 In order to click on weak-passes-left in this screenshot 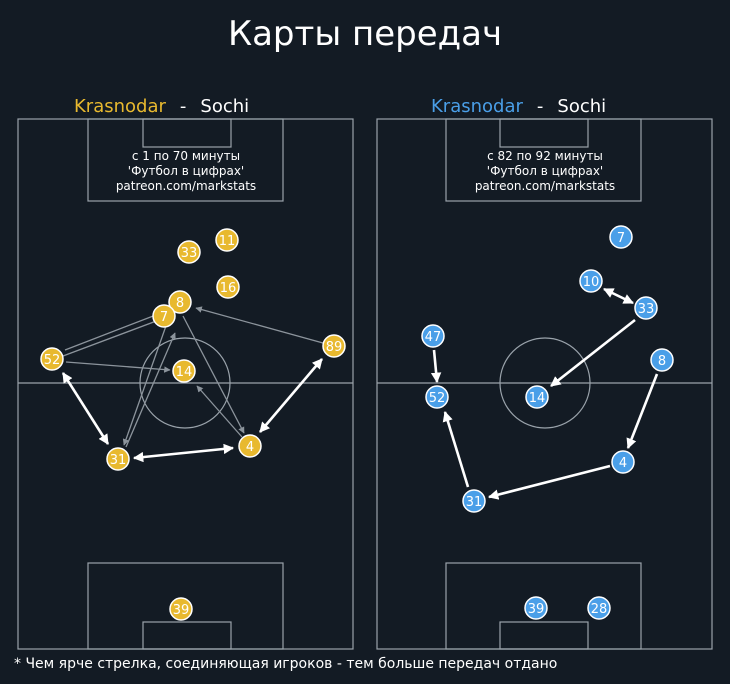, I will do `click(193, 376)`.